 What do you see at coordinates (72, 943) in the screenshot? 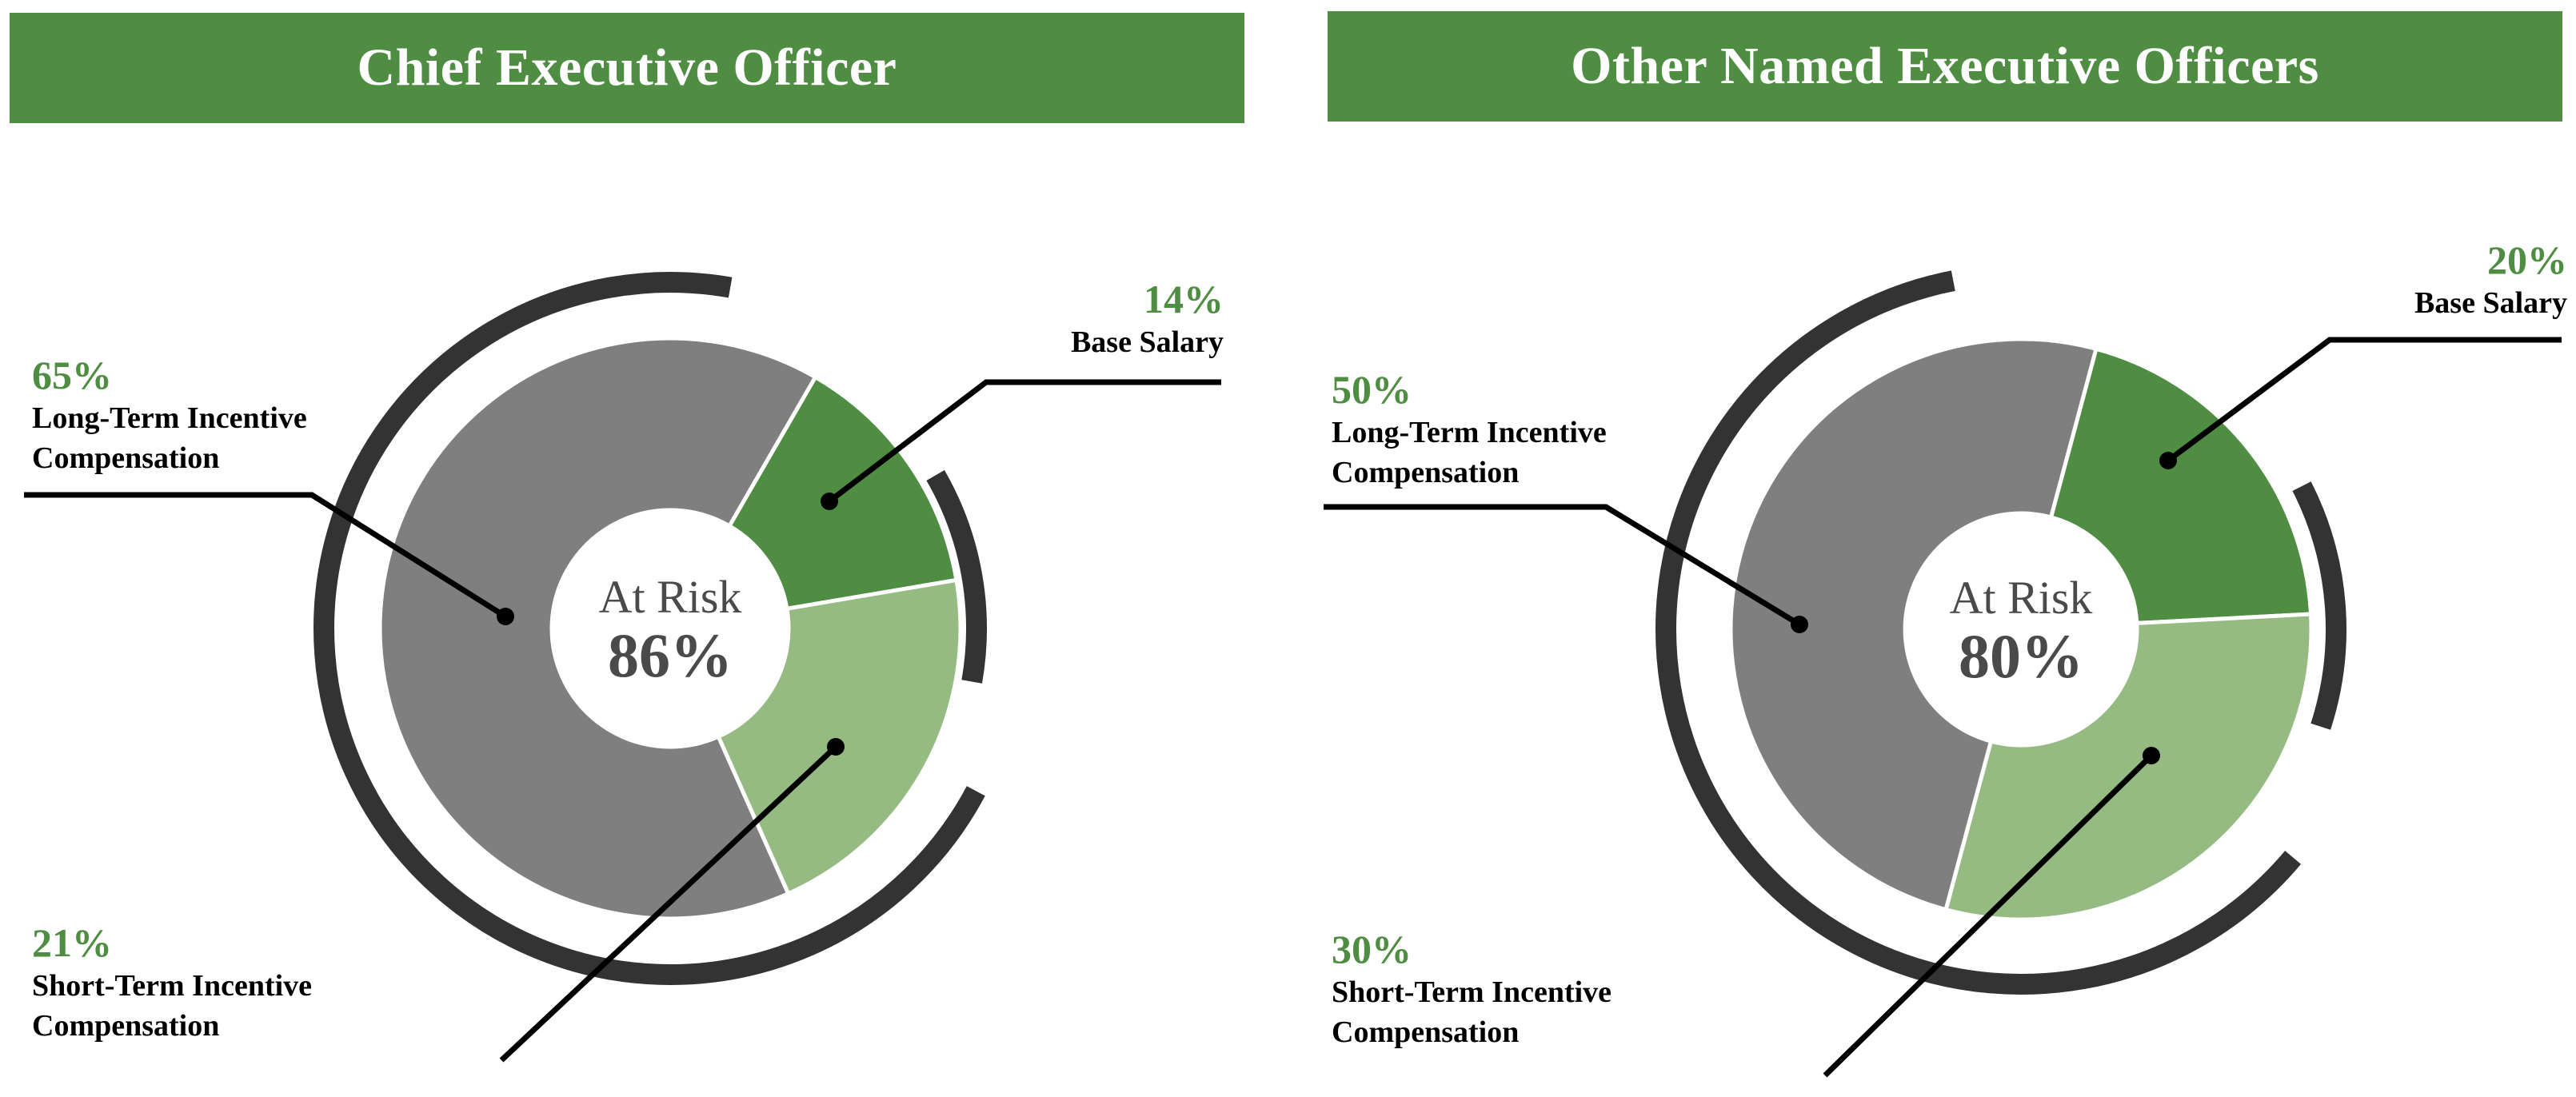
I see `ceo-stic-pct: 21%` at bounding box center [72, 943].